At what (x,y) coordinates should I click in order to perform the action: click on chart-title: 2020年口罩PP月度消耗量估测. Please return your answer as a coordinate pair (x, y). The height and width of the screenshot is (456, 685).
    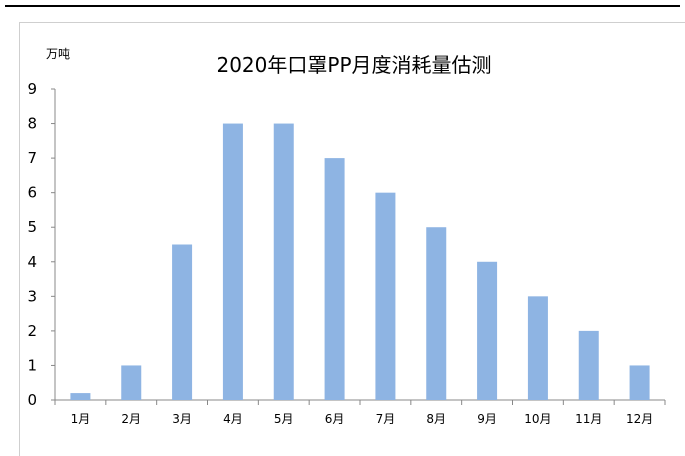
    Looking at the image, I should click on (353, 65).